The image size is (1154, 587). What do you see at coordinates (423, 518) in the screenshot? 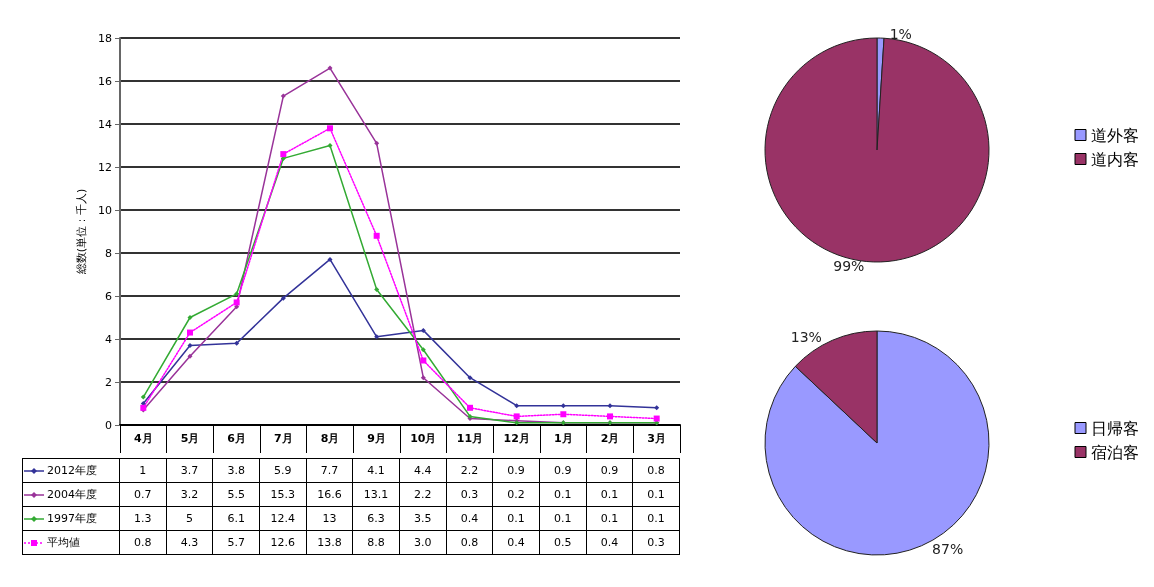
I see `data-label: 3.5` at bounding box center [423, 518].